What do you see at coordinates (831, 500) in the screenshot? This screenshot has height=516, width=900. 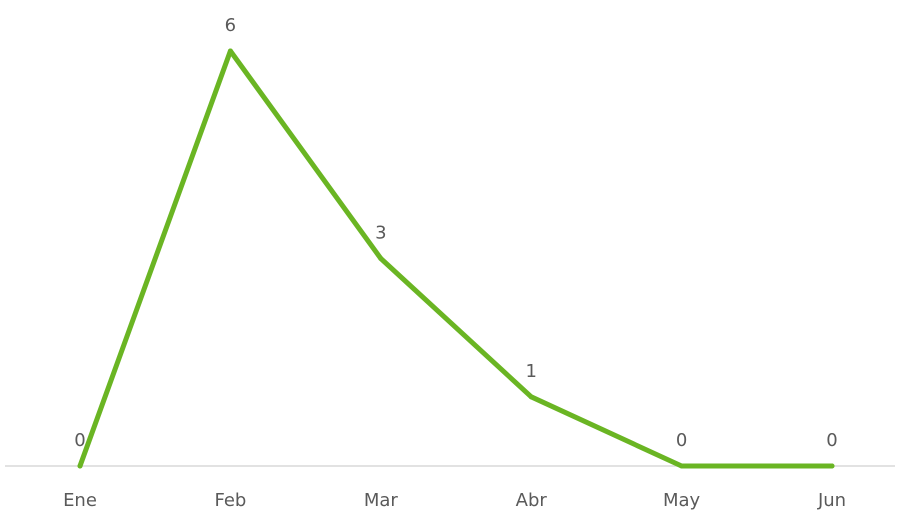 I see `x-tick-label: Jun` at bounding box center [831, 500].